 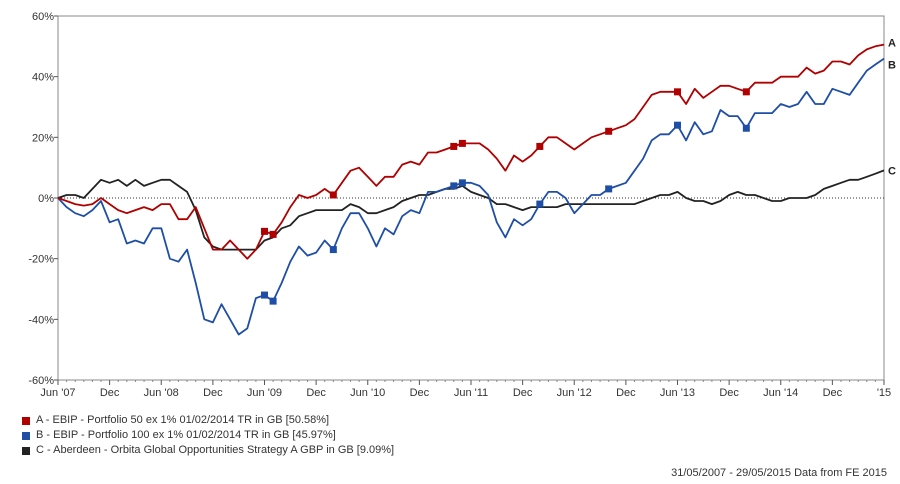 What do you see at coordinates (41, 320) in the screenshot?
I see `y-tick-label: -40%` at bounding box center [41, 320].